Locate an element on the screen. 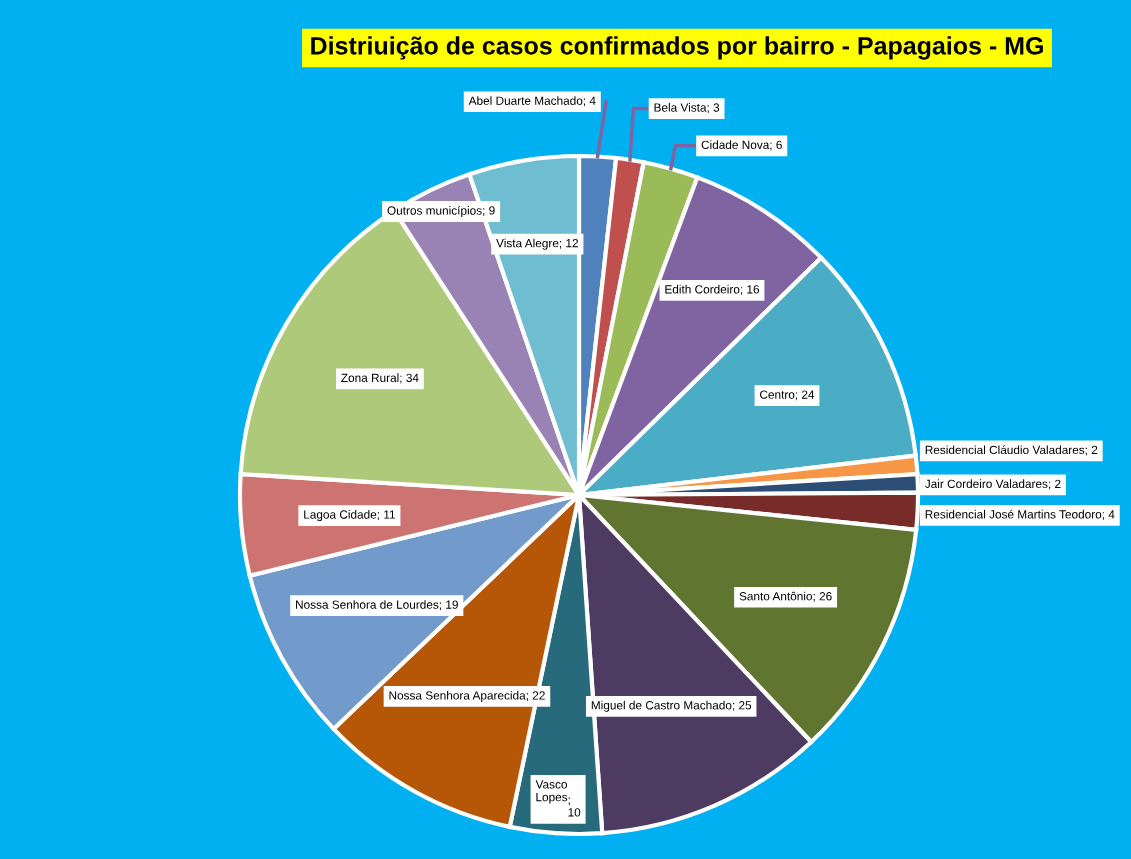 The height and width of the screenshot is (859, 1131). slice-label: Vasco Lopes is located at coordinates (551, 792).